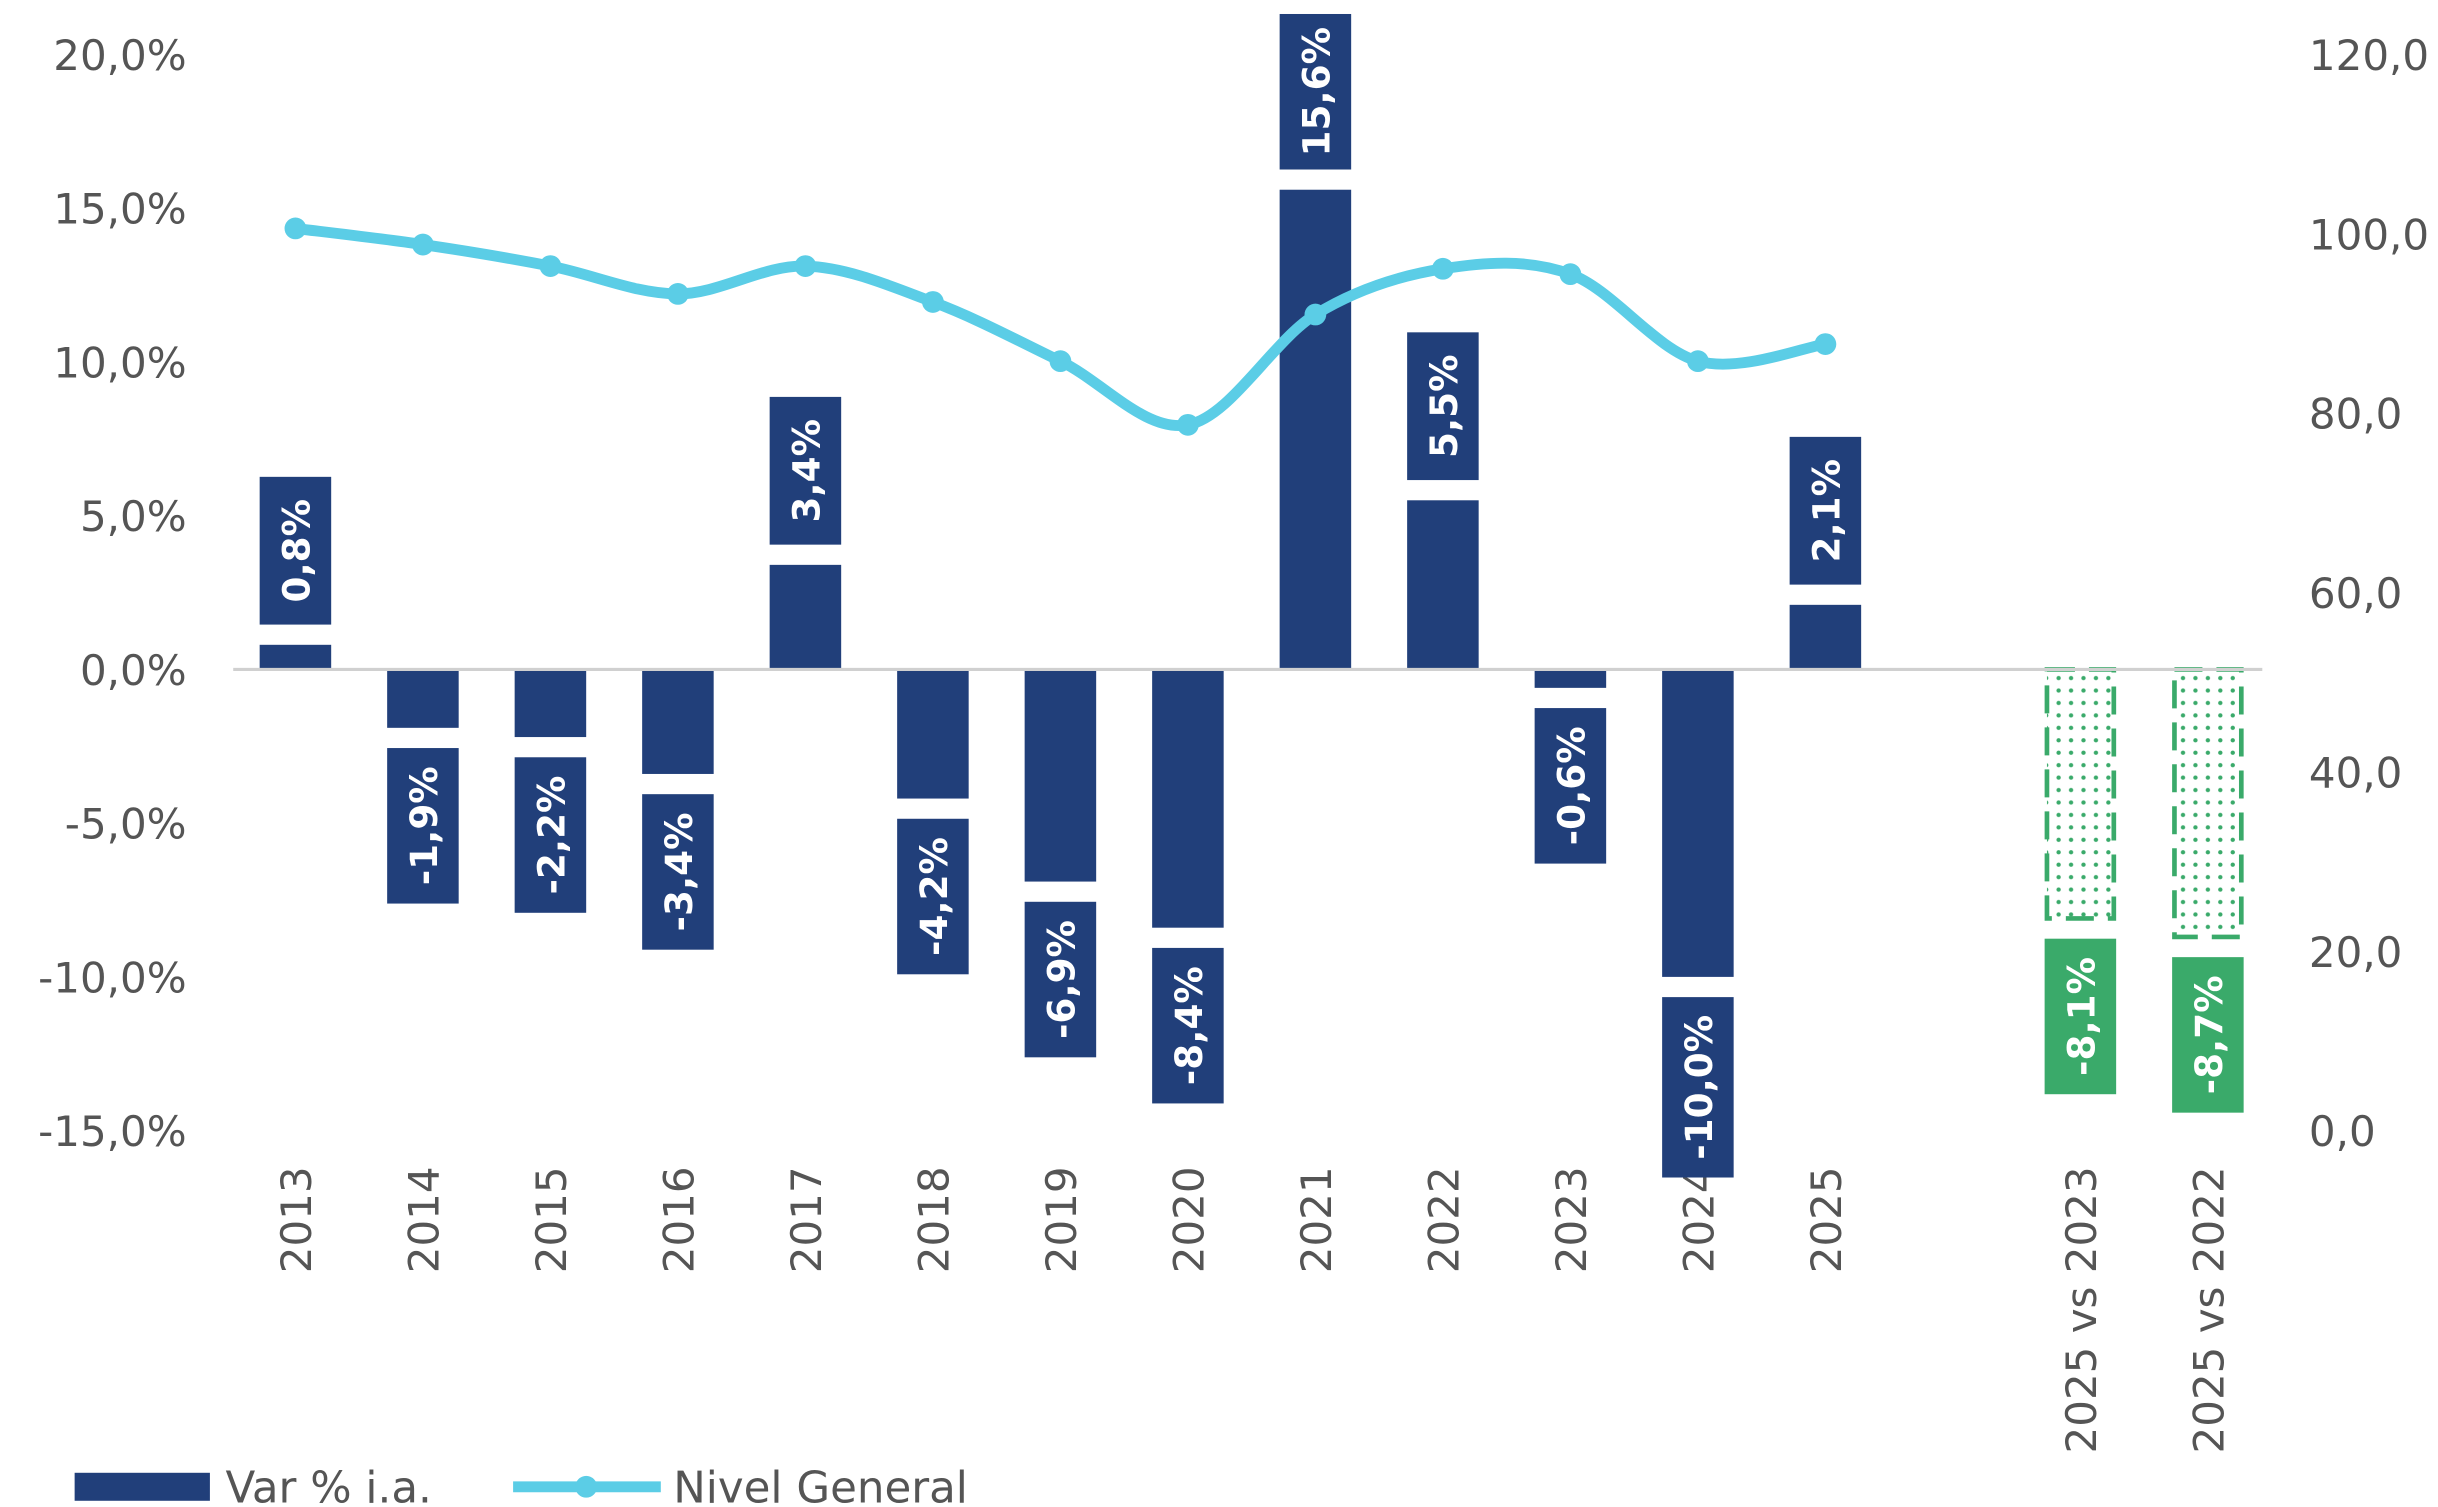 This screenshot has height=1507, width=2438. Describe the element at coordinates (2342, 1131) in the screenshot. I see `y2-tick-label: 0,0` at that location.